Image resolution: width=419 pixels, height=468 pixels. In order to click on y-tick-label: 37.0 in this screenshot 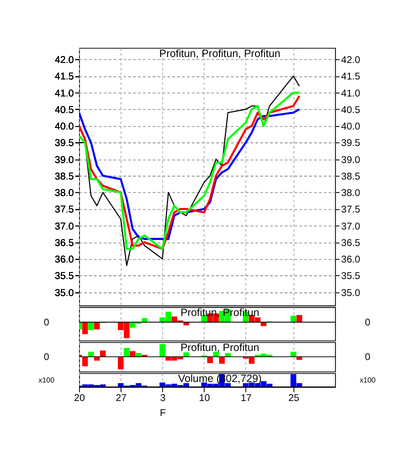, I will do `click(64, 226)`.